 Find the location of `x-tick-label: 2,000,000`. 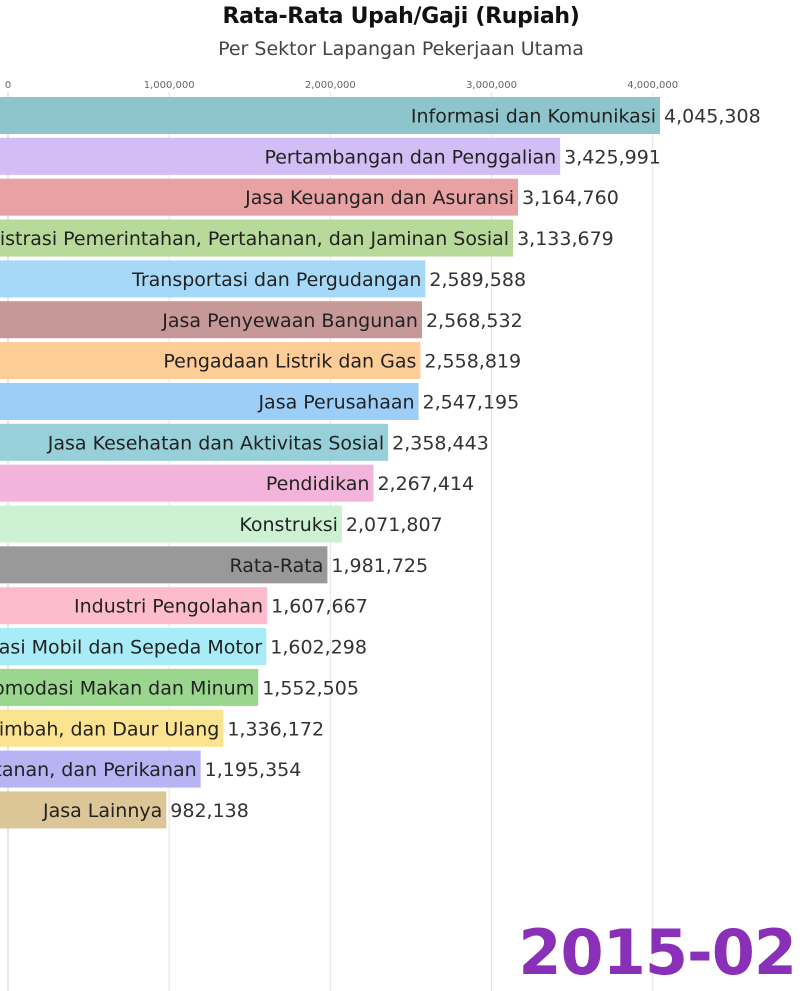

x-tick-label: 2,000,000 is located at coordinates (330, 85).